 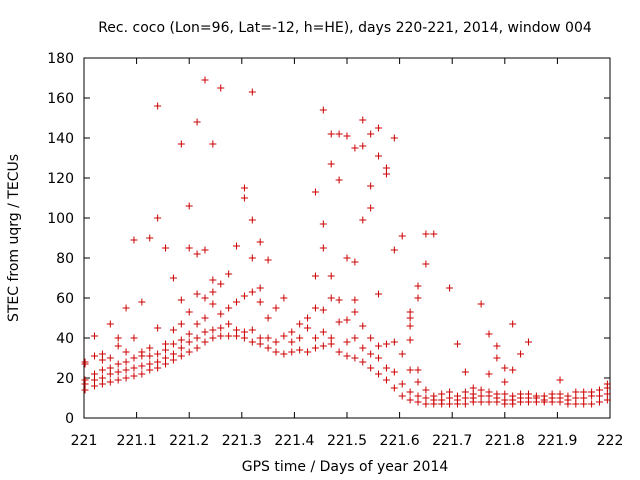 I want to click on x-tick-label: 221.7, so click(x=452, y=441).